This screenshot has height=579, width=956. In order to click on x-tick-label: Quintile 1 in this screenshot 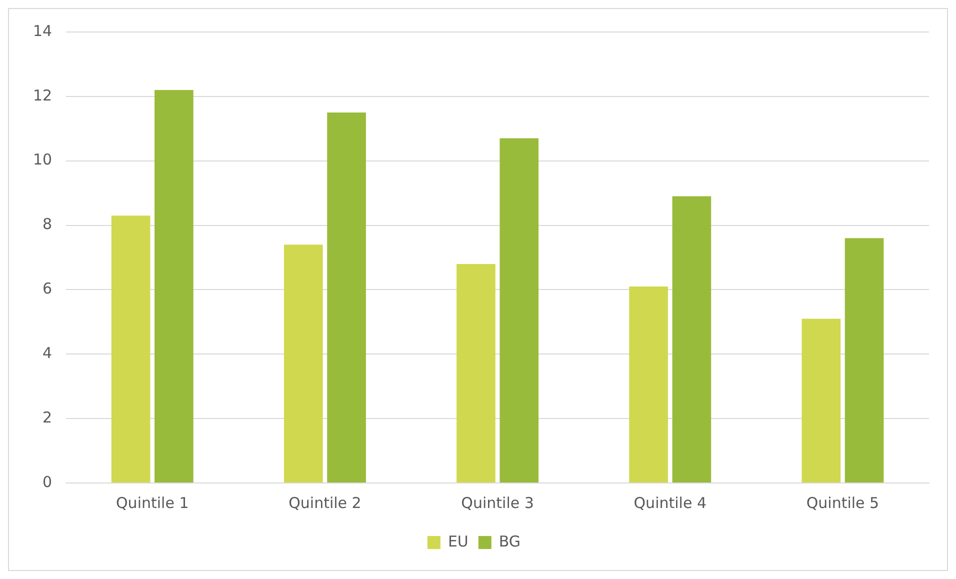, I will do `click(152, 503)`.